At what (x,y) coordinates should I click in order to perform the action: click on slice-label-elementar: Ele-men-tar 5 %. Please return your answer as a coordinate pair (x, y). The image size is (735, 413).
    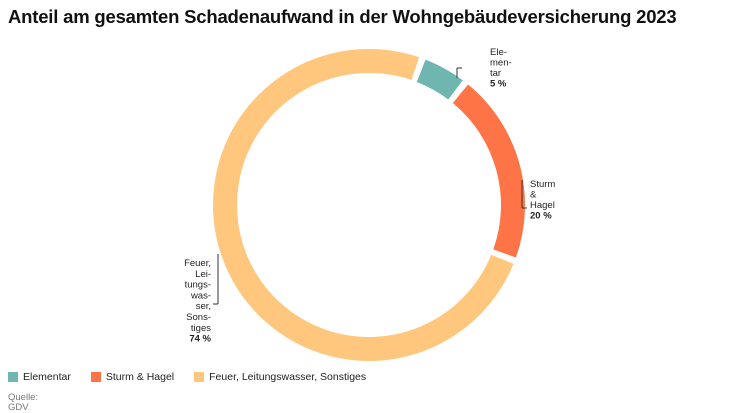
    Looking at the image, I should click on (501, 68).